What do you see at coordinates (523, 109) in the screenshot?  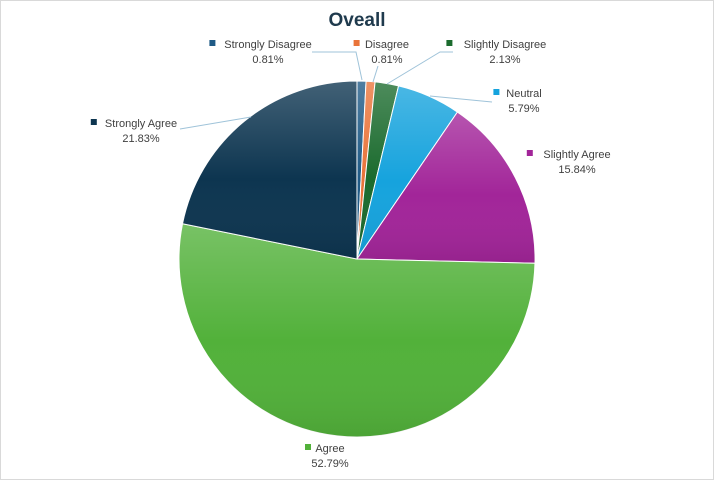 I see `slice-percent-neutral: 5.79%` at bounding box center [523, 109].